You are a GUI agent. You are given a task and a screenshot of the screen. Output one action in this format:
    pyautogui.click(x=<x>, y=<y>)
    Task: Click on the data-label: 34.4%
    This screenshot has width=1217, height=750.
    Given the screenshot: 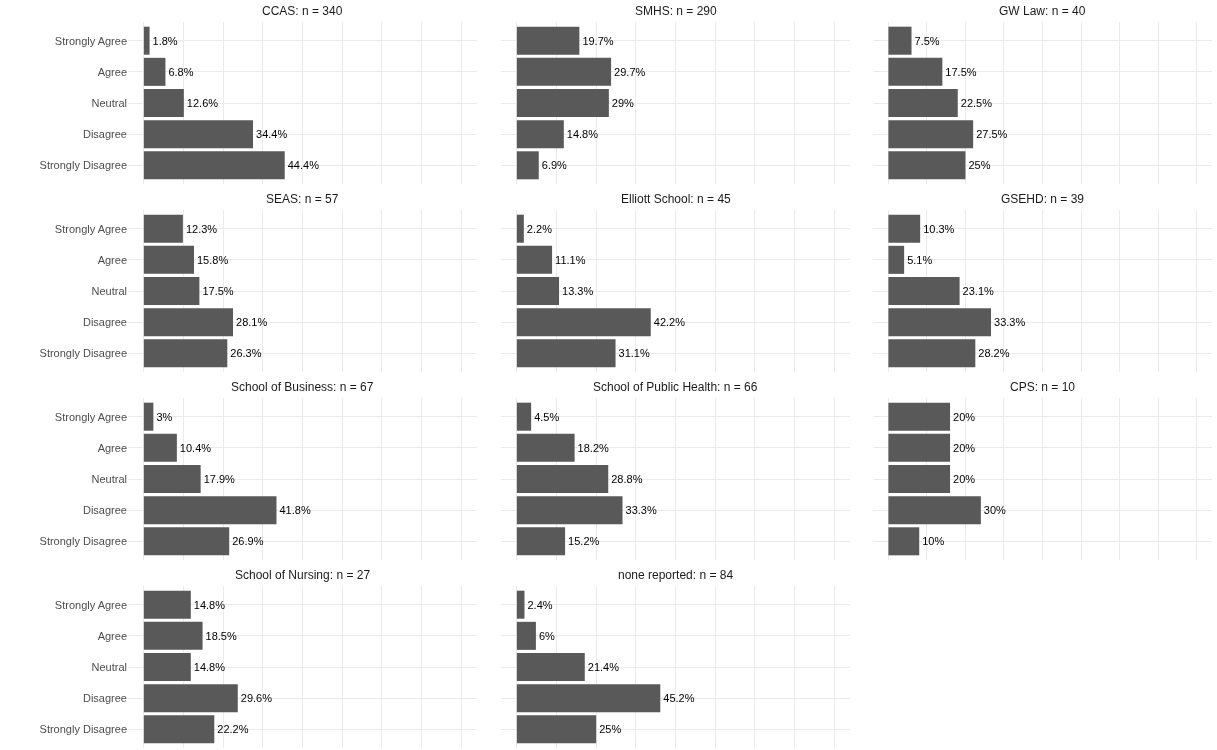 What is the action you would take?
    pyautogui.click(x=272, y=134)
    